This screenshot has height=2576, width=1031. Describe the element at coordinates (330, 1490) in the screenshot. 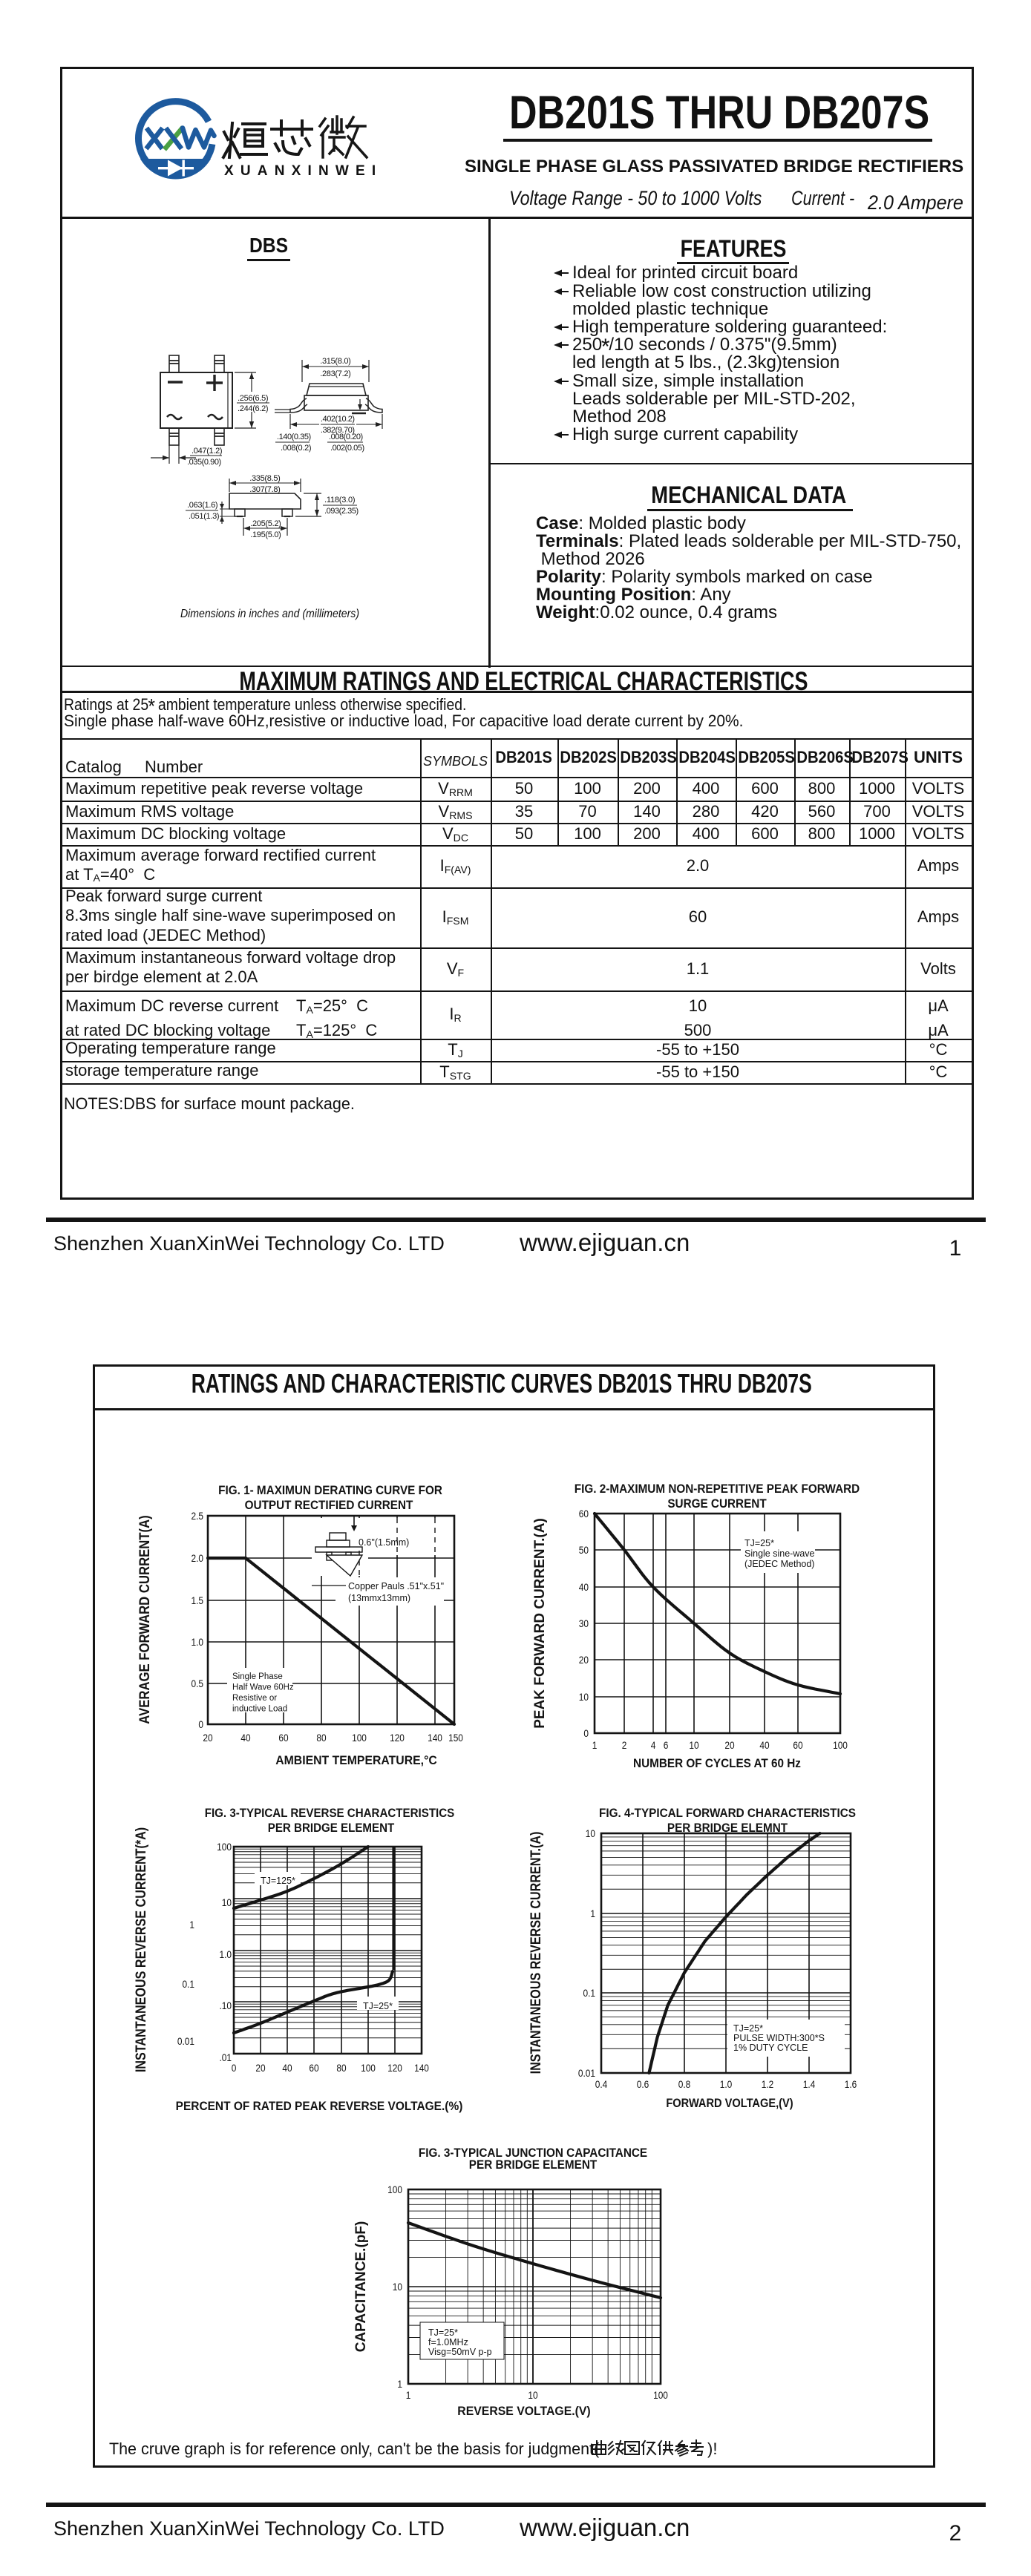

I see `svg-text:FIG. 1- MAXIMUN DERATING CURVE: FIG. 1- MAXIMUN DERATING CURVE FOR` at that location.